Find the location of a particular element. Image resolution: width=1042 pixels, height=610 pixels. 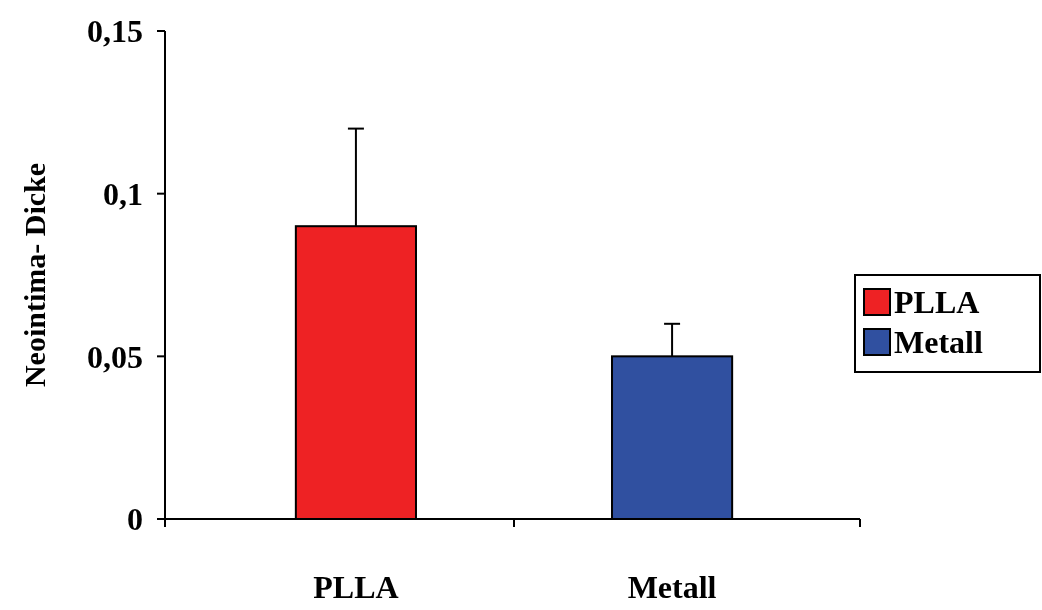

y-tick-label: 0,1 is located at coordinates (123, 193).